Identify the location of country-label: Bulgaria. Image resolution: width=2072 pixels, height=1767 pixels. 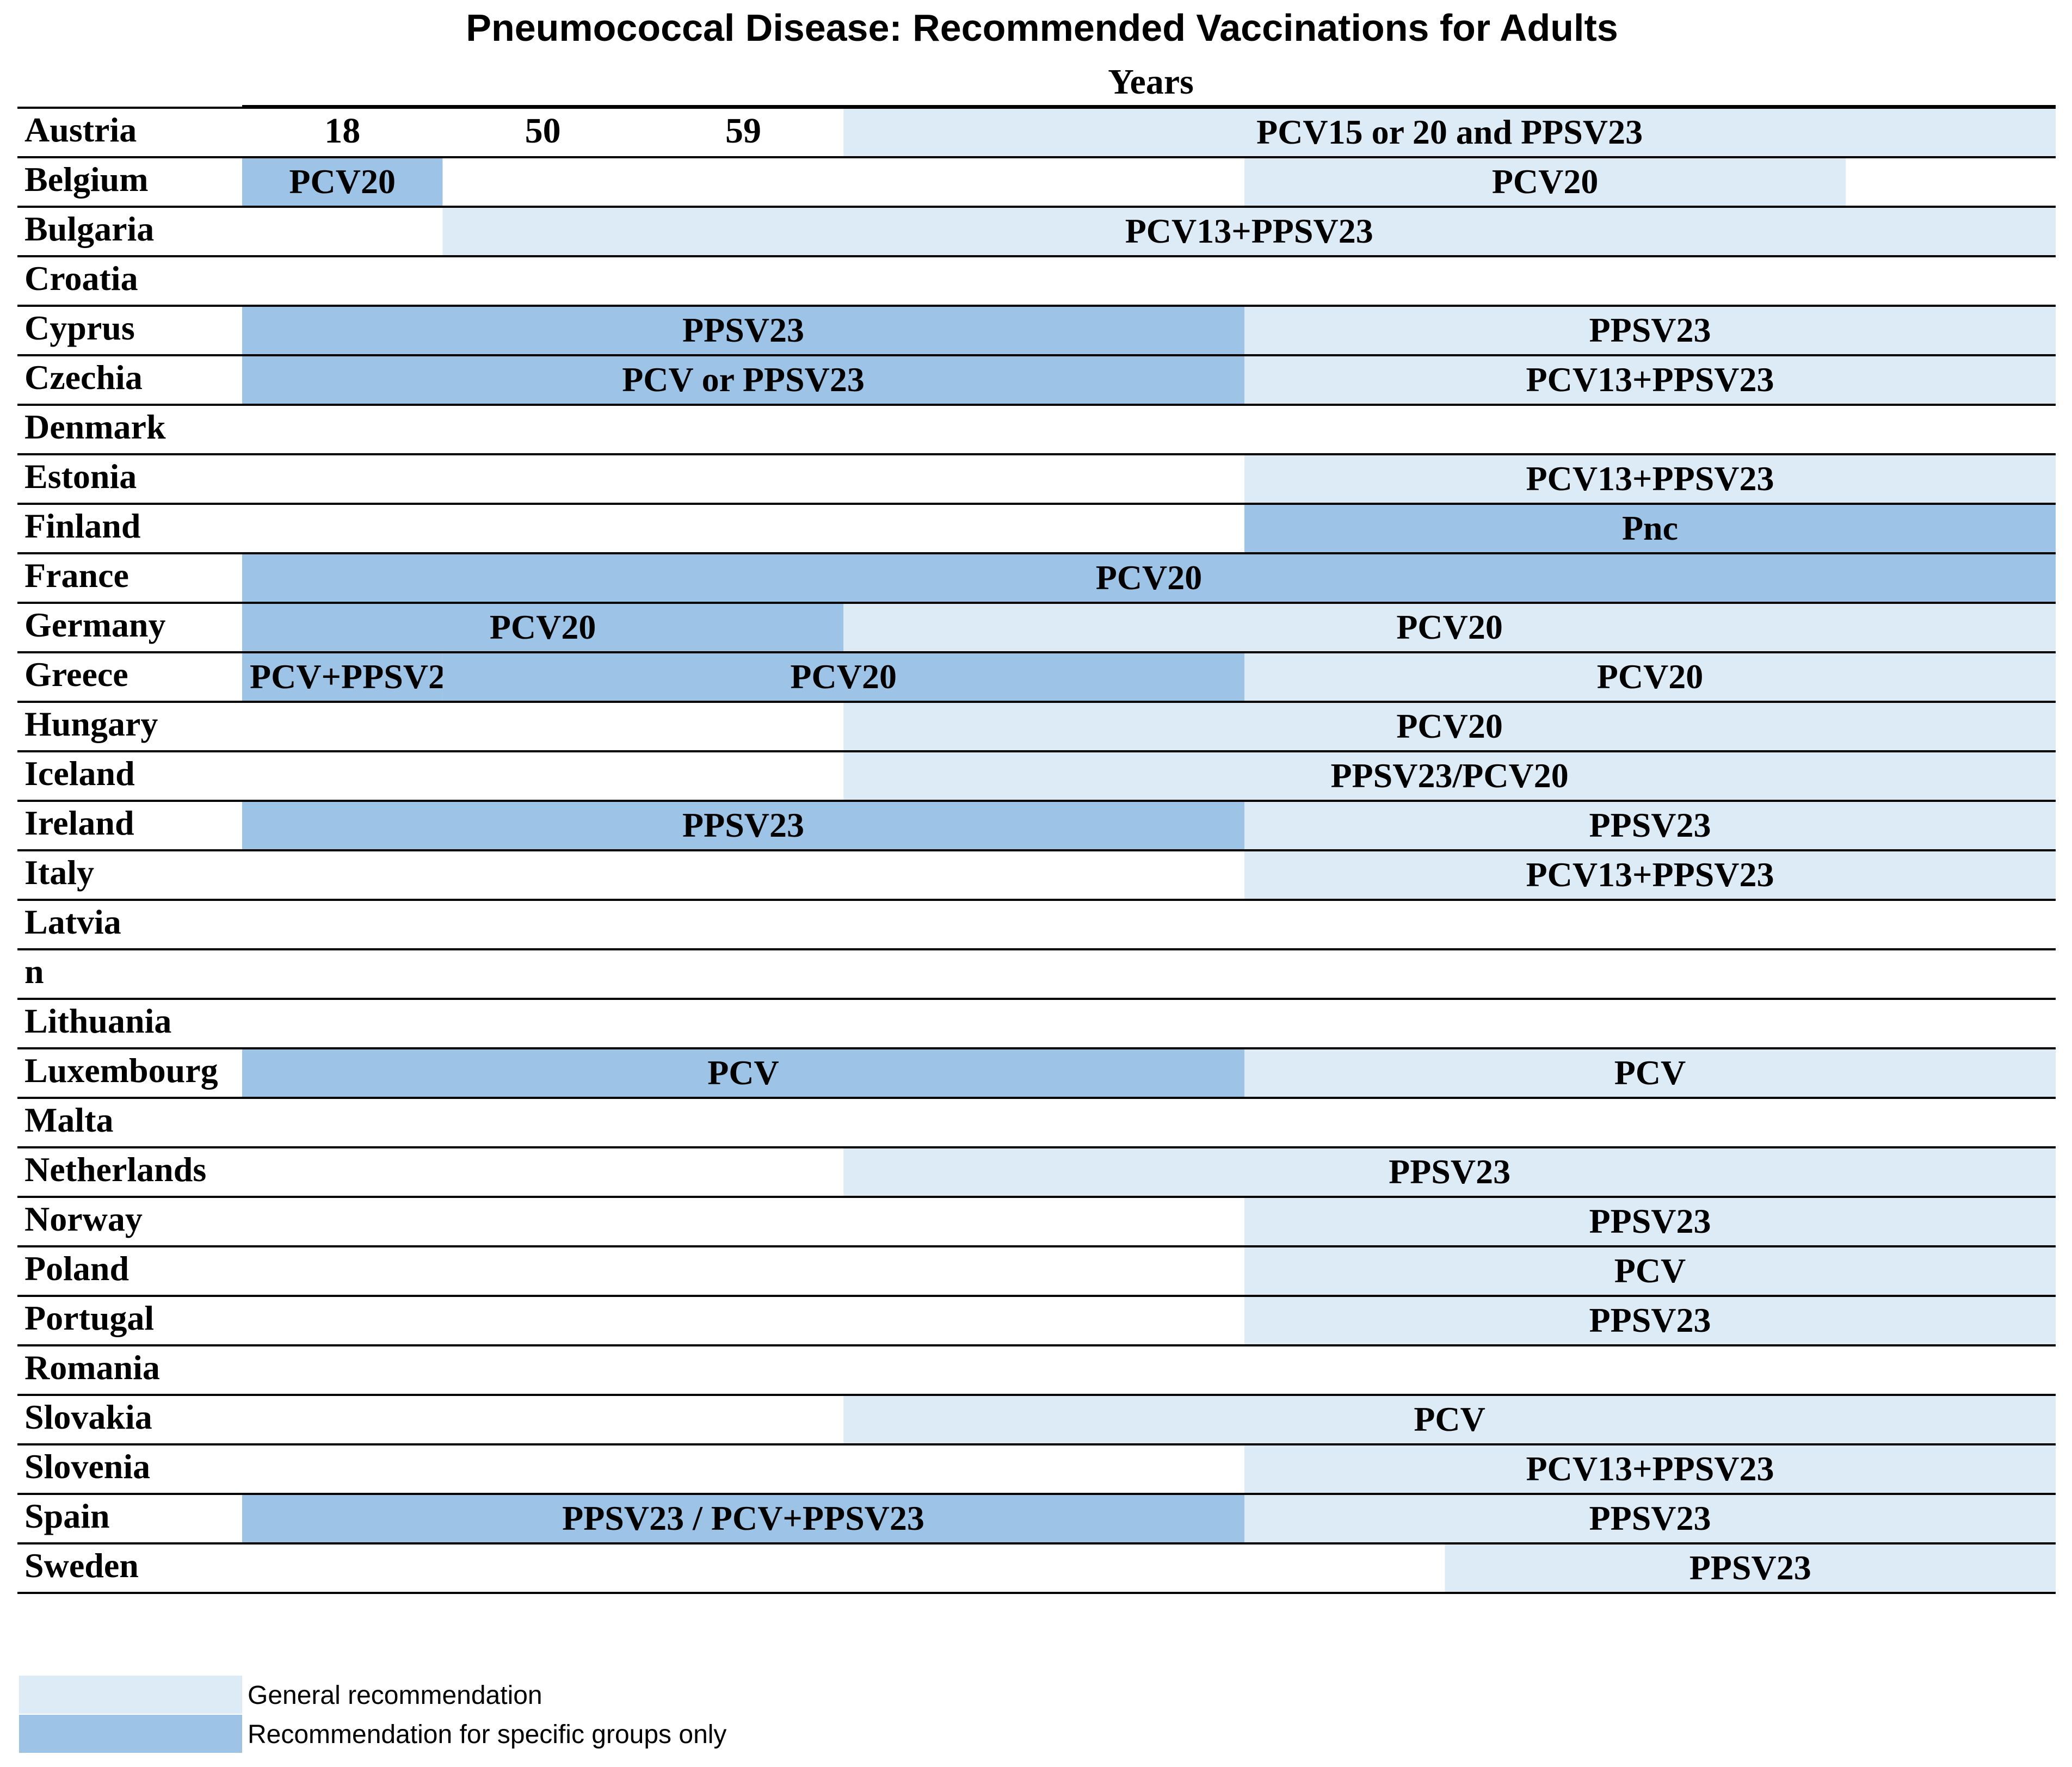
(89, 229).